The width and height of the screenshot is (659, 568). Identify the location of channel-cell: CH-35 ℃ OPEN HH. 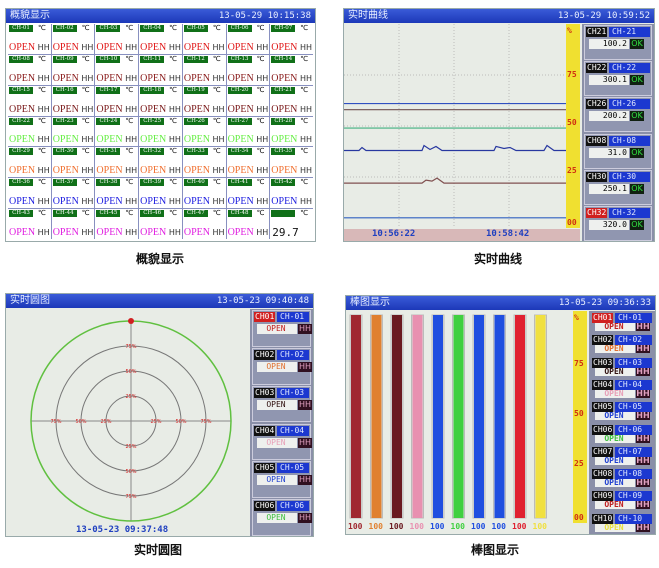
(291, 162).